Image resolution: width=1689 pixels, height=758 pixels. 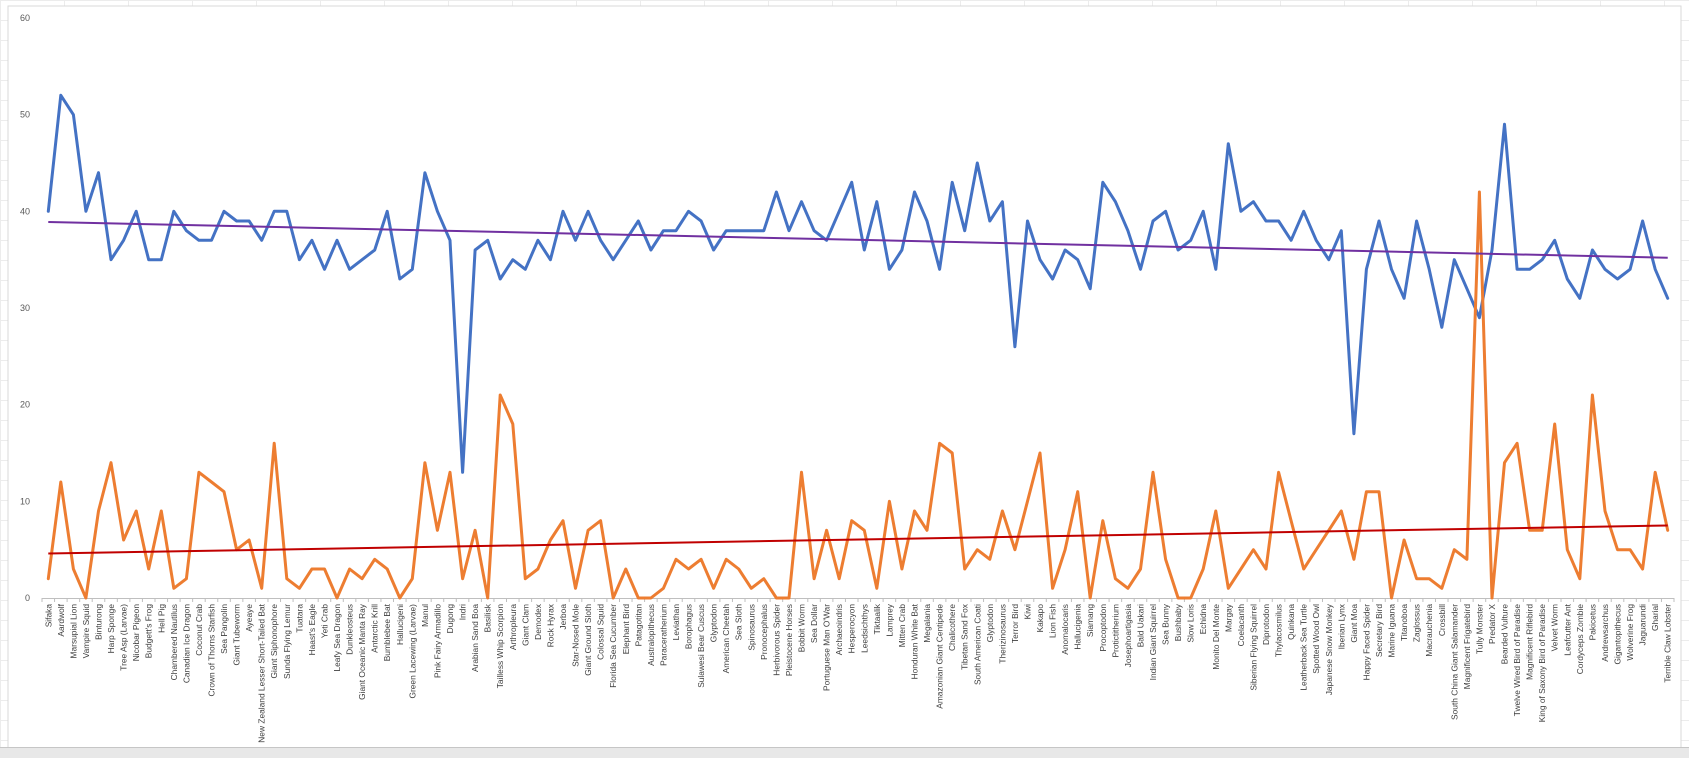 I want to click on x-tick-label: Jaguarundi, so click(x=1643, y=625).